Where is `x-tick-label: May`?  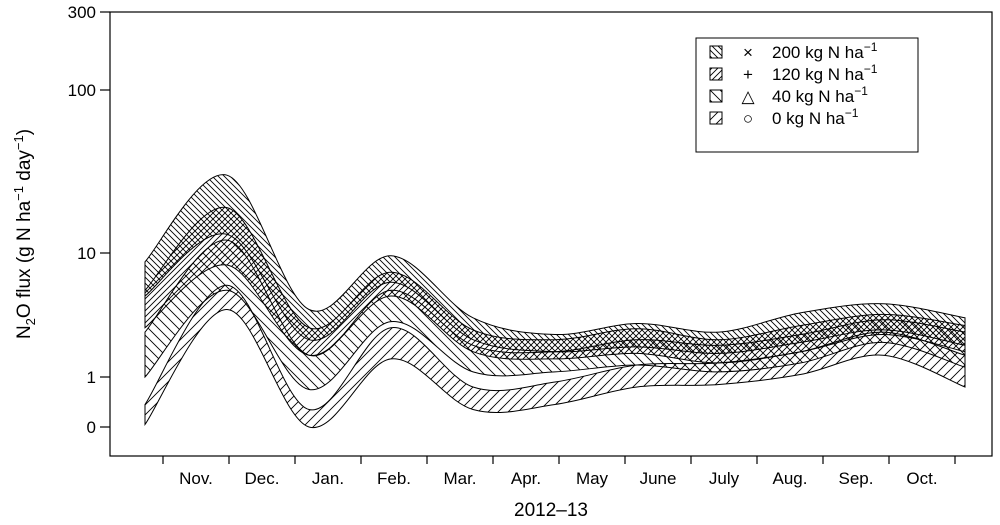
x-tick-label: May is located at coordinates (592, 478).